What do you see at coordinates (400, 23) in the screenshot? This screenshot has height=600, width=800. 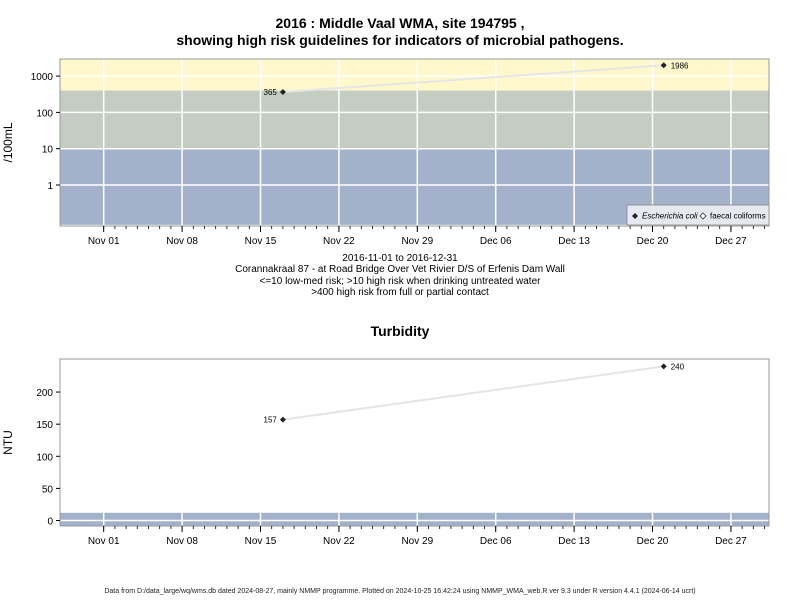 I see `figure-title-line1: 2016 : Middle Vaal WMA, site 194795 ,` at bounding box center [400, 23].